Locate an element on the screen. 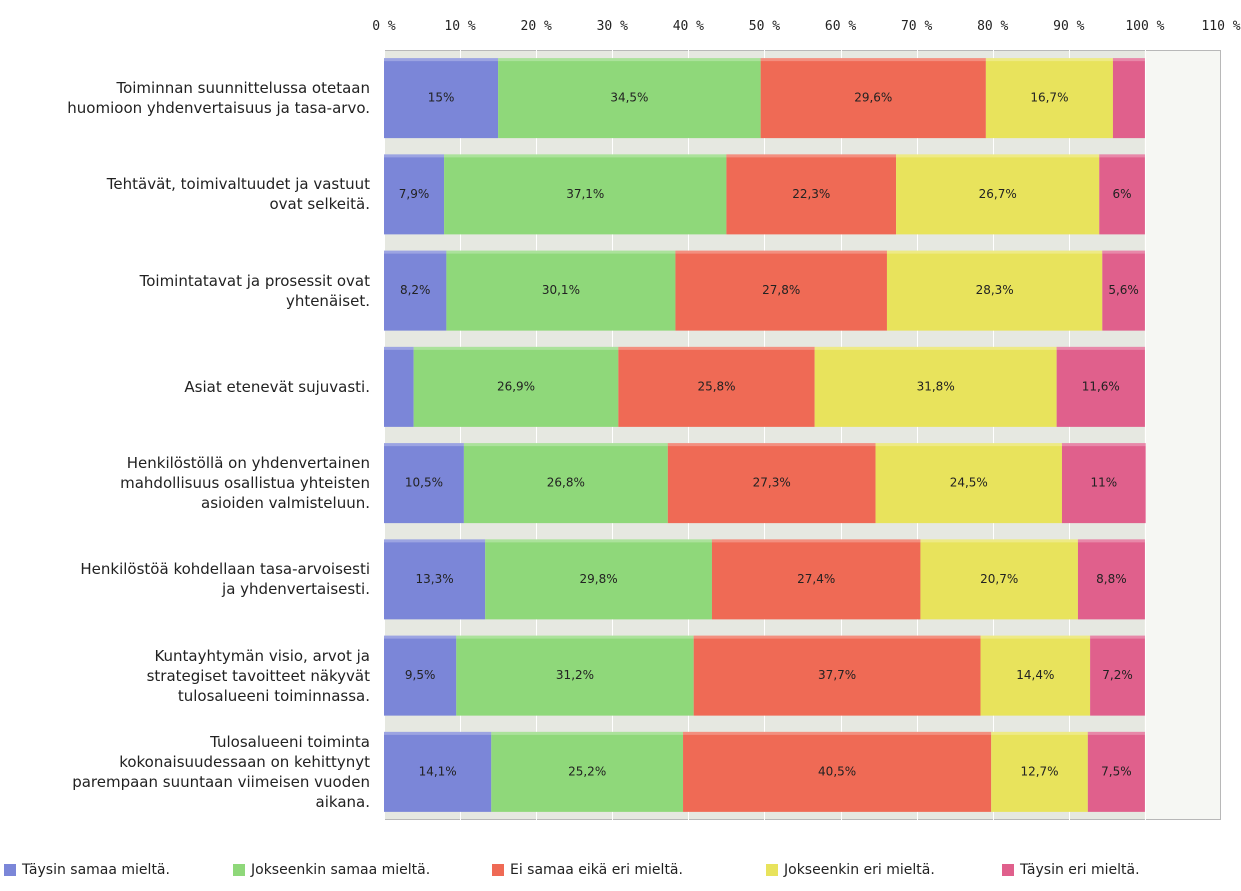 The height and width of the screenshot is (891, 1241). category-label-line: mahdollisuus osallistua yhteisten is located at coordinates (245, 483).